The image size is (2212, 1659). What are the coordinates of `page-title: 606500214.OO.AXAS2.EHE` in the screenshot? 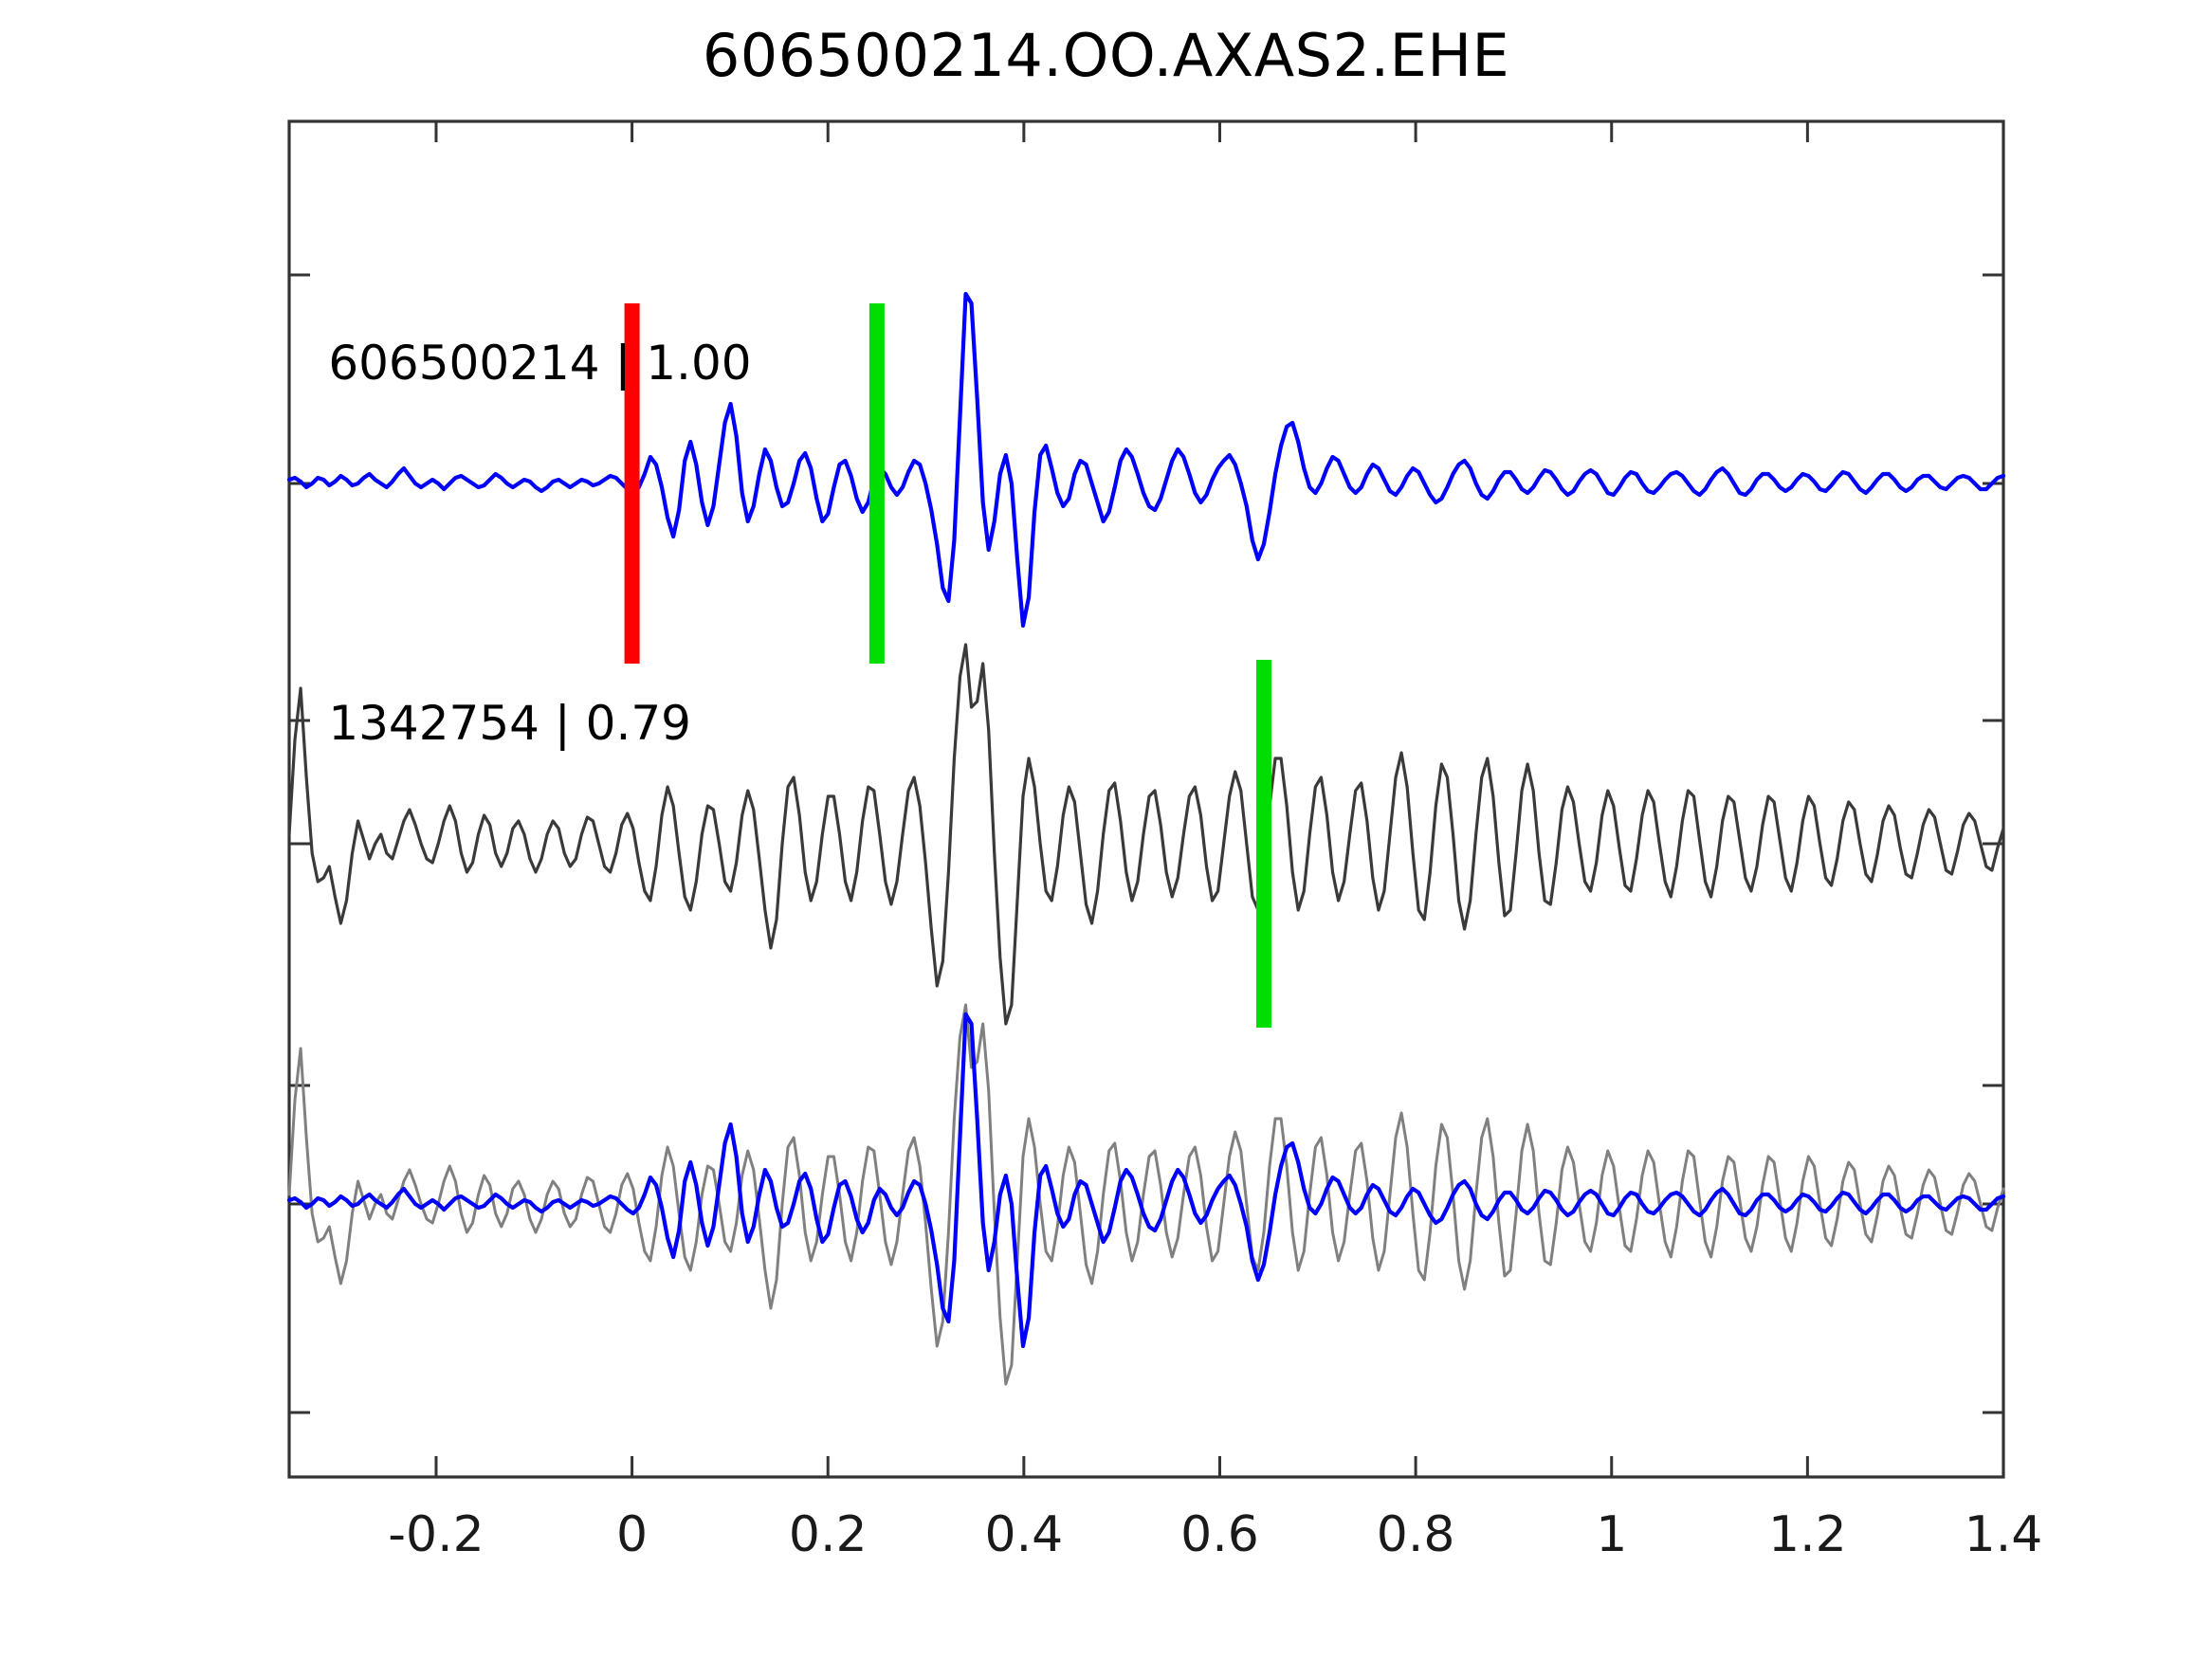 It's located at (1106, 55).